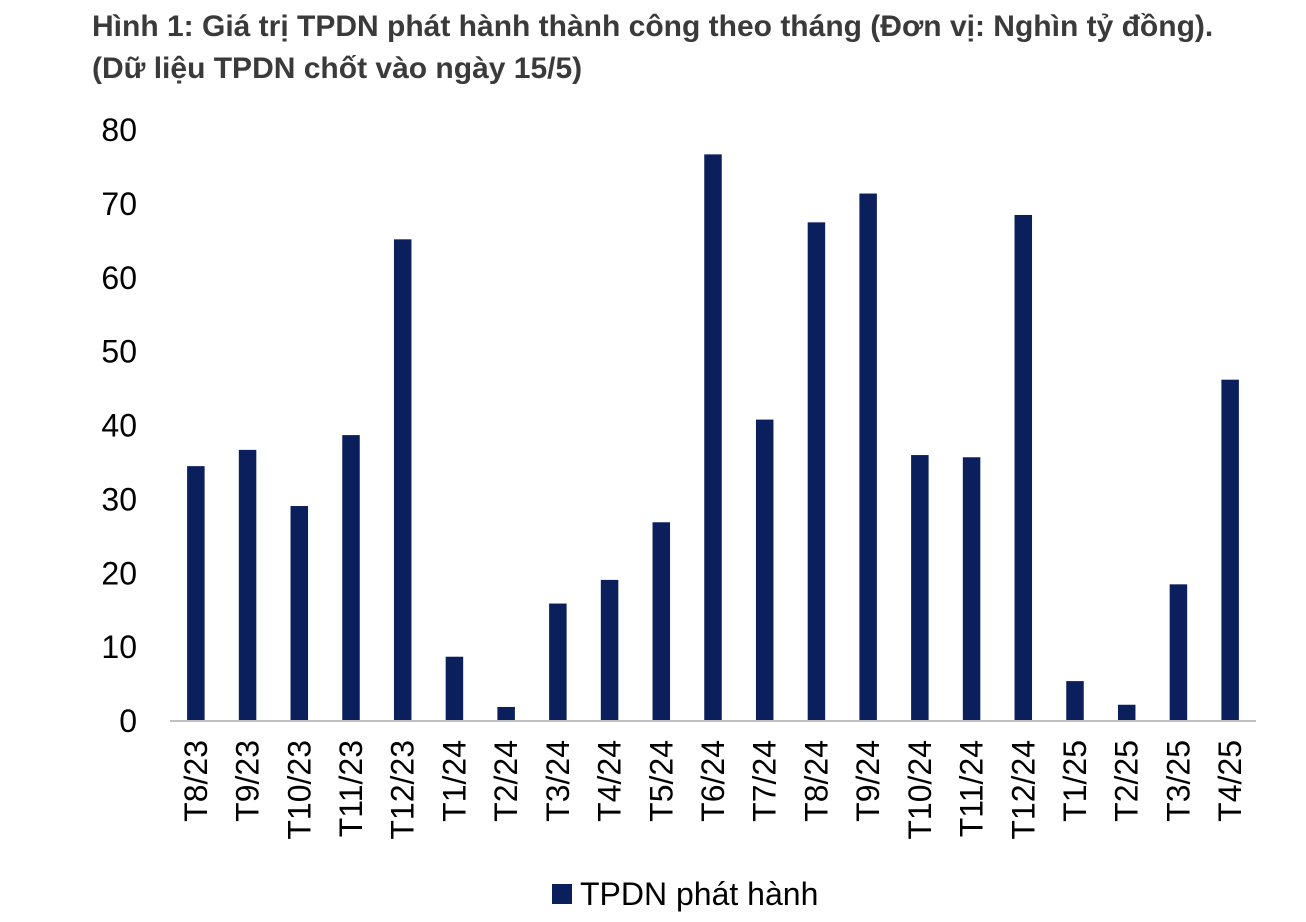 The image size is (1306, 922). What do you see at coordinates (558, 781) in the screenshot?
I see `x-tick-label: T3/24` at bounding box center [558, 781].